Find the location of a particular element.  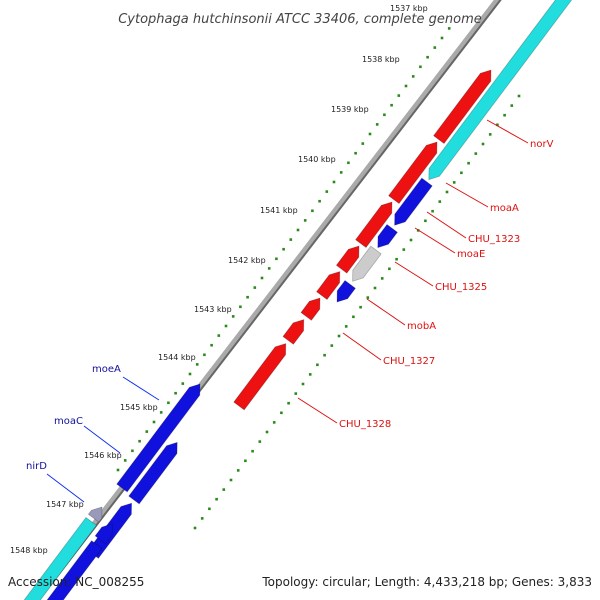

gene-label-moac: moaC is located at coordinates (68, 421).